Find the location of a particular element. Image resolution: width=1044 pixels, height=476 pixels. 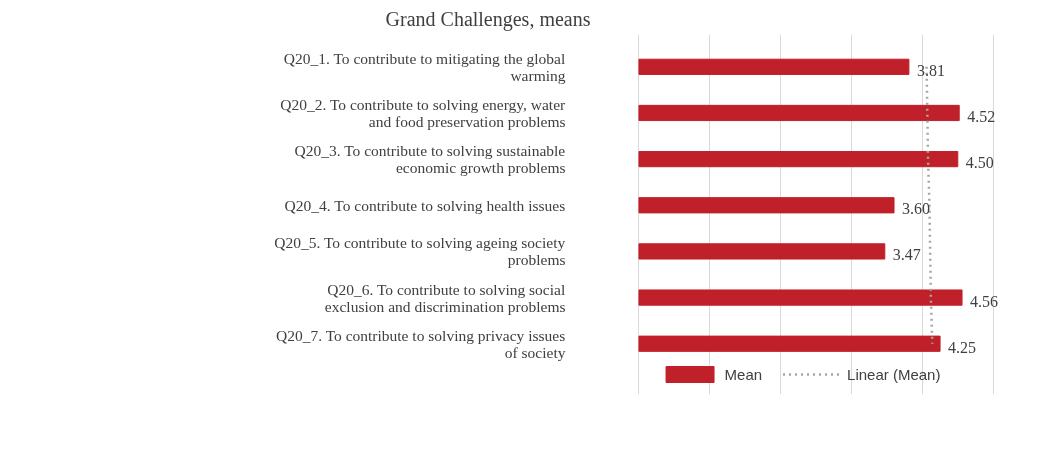

data-label: 4.52 is located at coordinates (981, 116).